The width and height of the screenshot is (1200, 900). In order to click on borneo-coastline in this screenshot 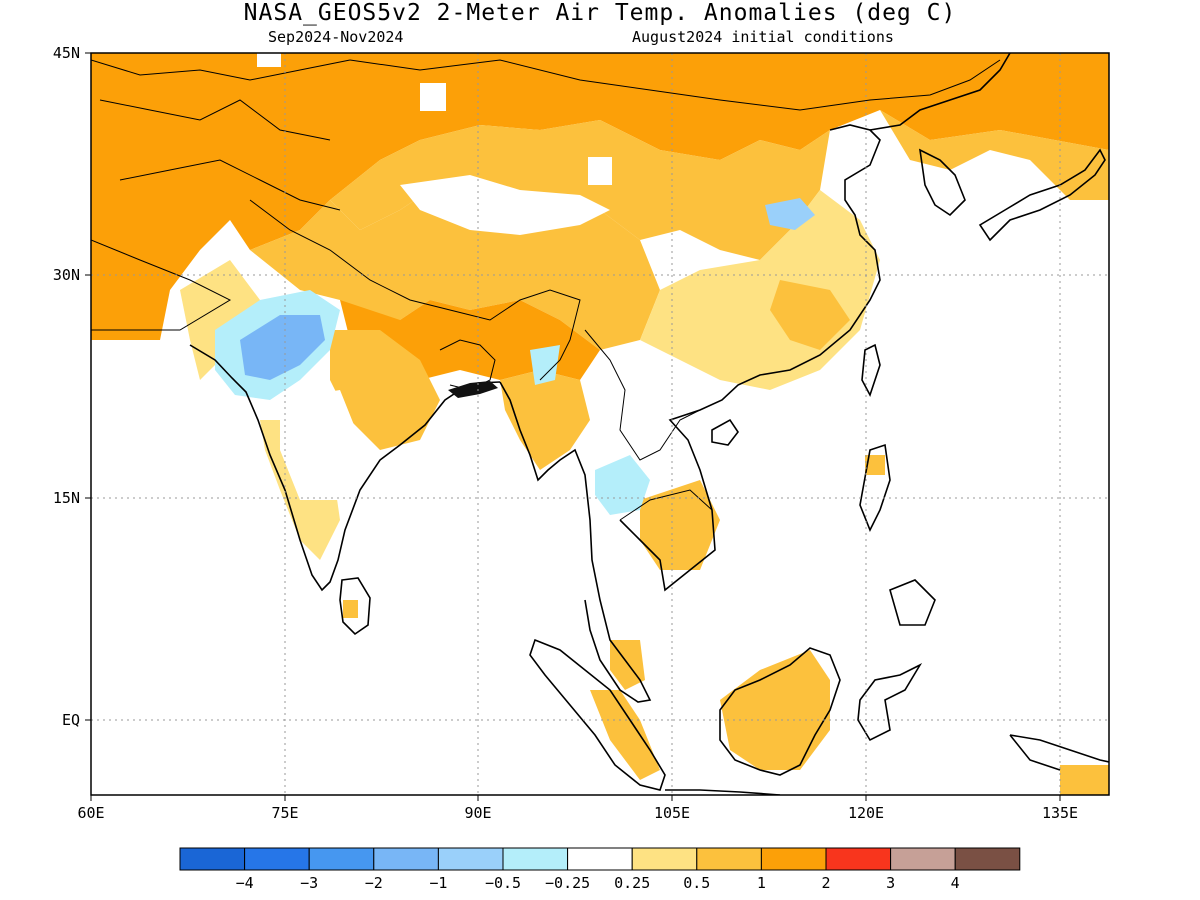, I will do `click(780, 711)`.